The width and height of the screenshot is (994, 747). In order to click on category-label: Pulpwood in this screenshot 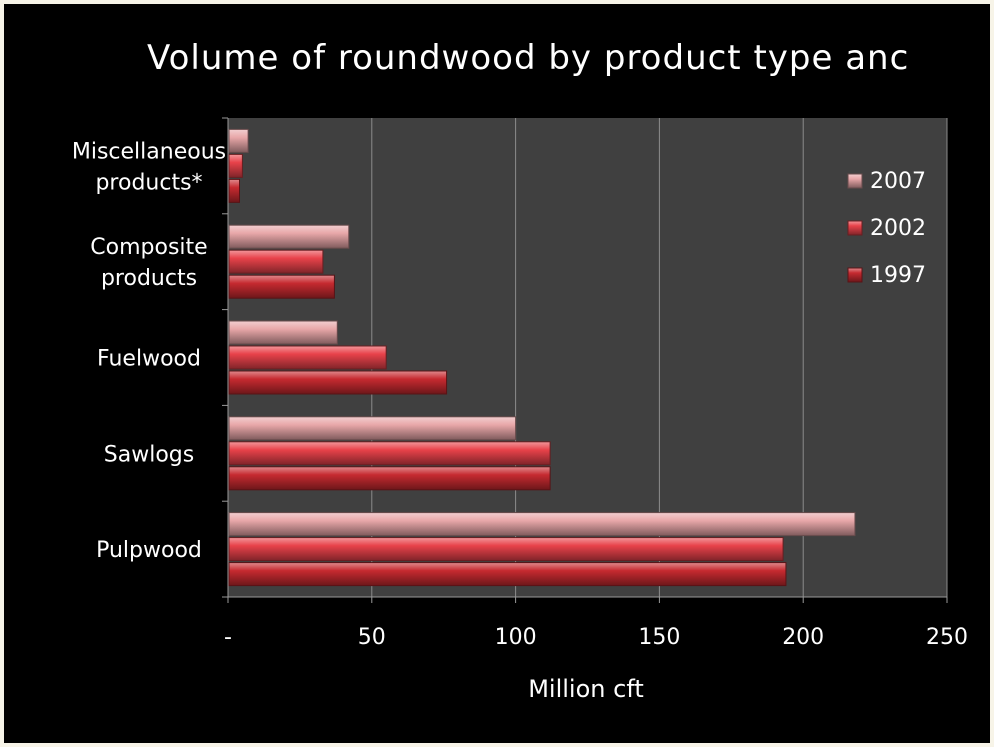, I will do `click(149, 550)`.